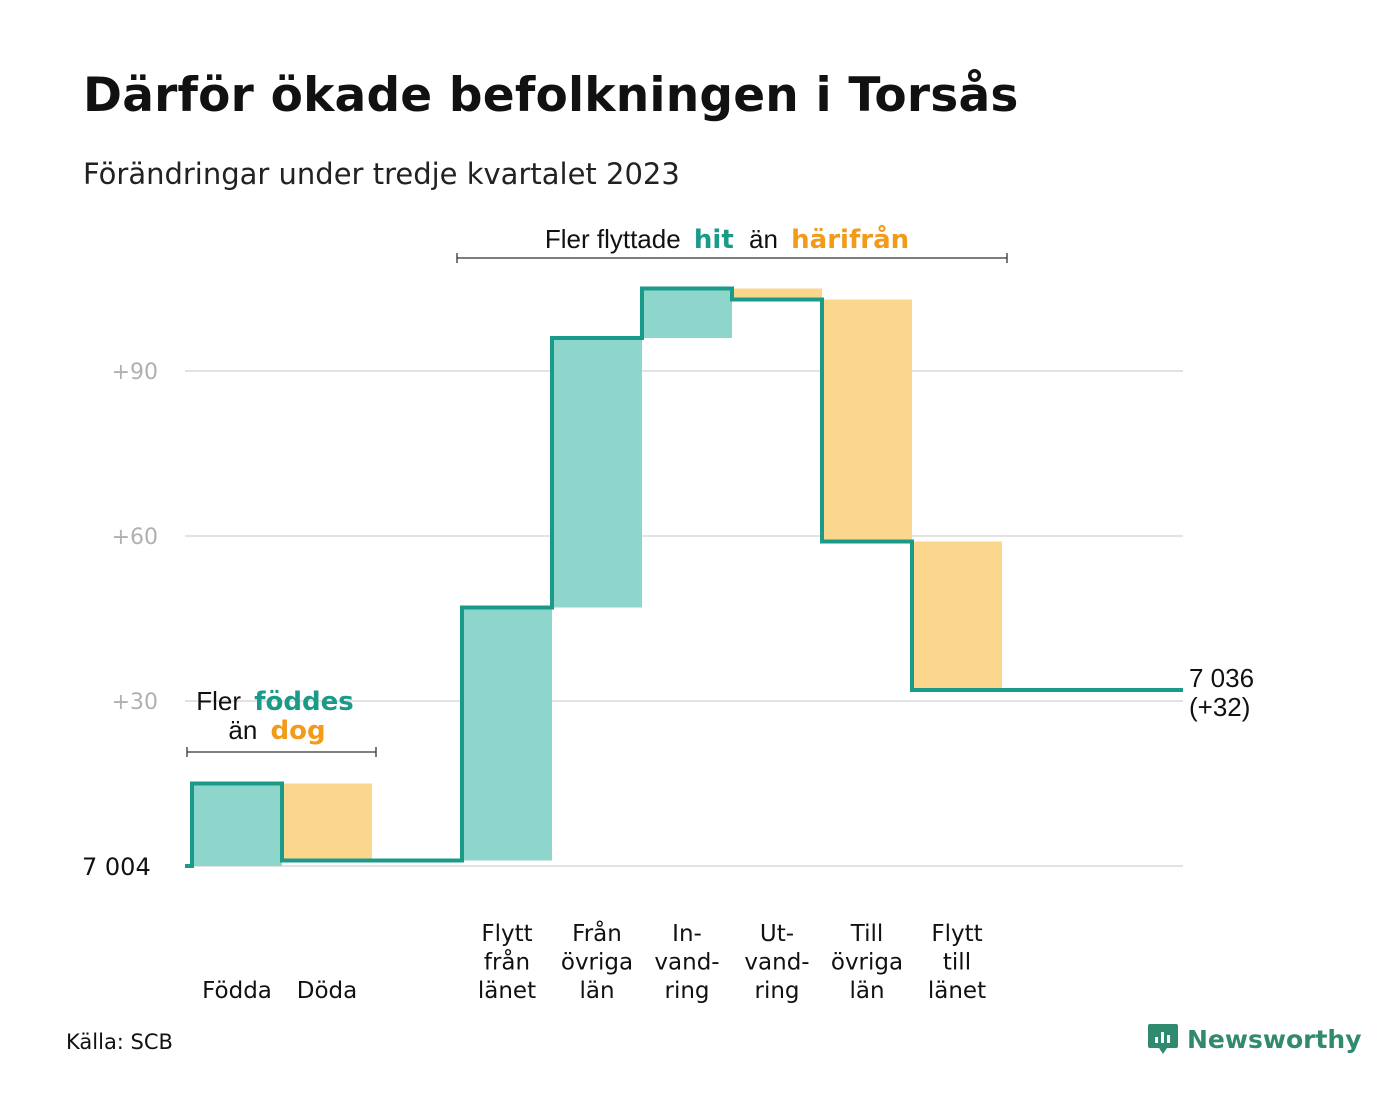 The image size is (1400, 1120). What do you see at coordinates (777, 934) in the screenshot?
I see `category-label: Ut-` at bounding box center [777, 934].